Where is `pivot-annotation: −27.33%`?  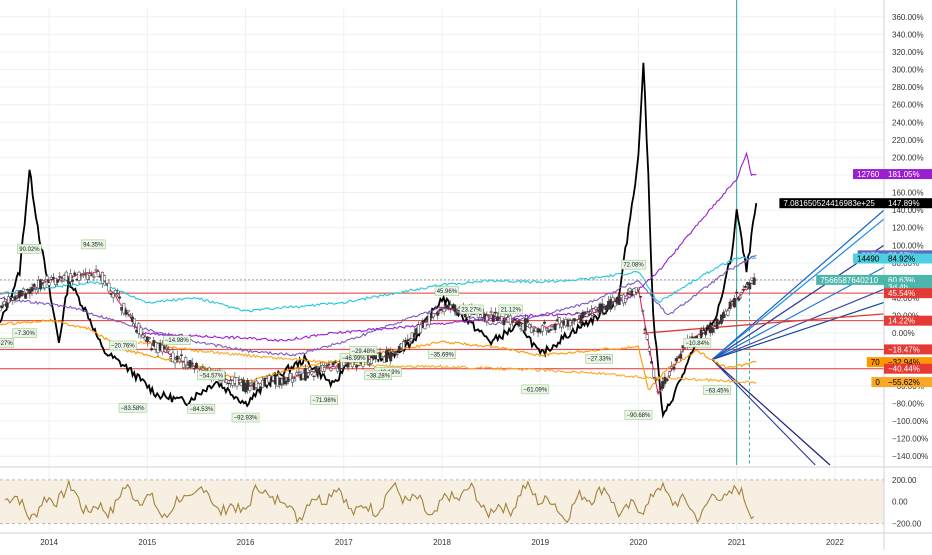 pivot-annotation: −27.33% is located at coordinates (599, 358).